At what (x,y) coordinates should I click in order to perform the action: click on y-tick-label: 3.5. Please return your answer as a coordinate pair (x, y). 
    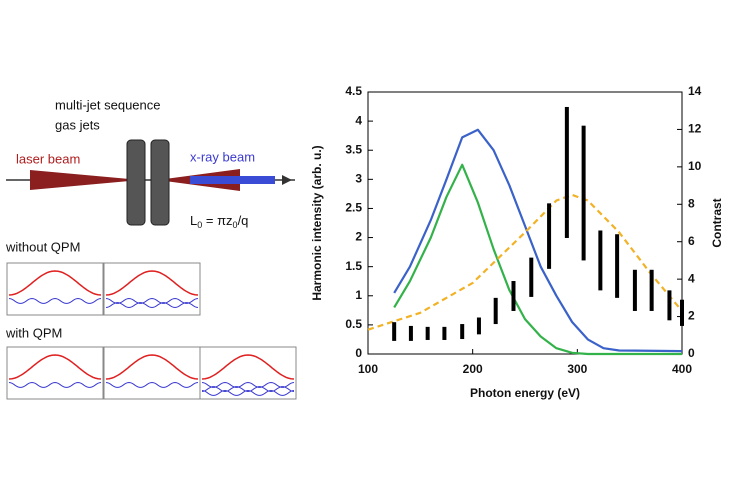
    Looking at the image, I should click on (353, 149).